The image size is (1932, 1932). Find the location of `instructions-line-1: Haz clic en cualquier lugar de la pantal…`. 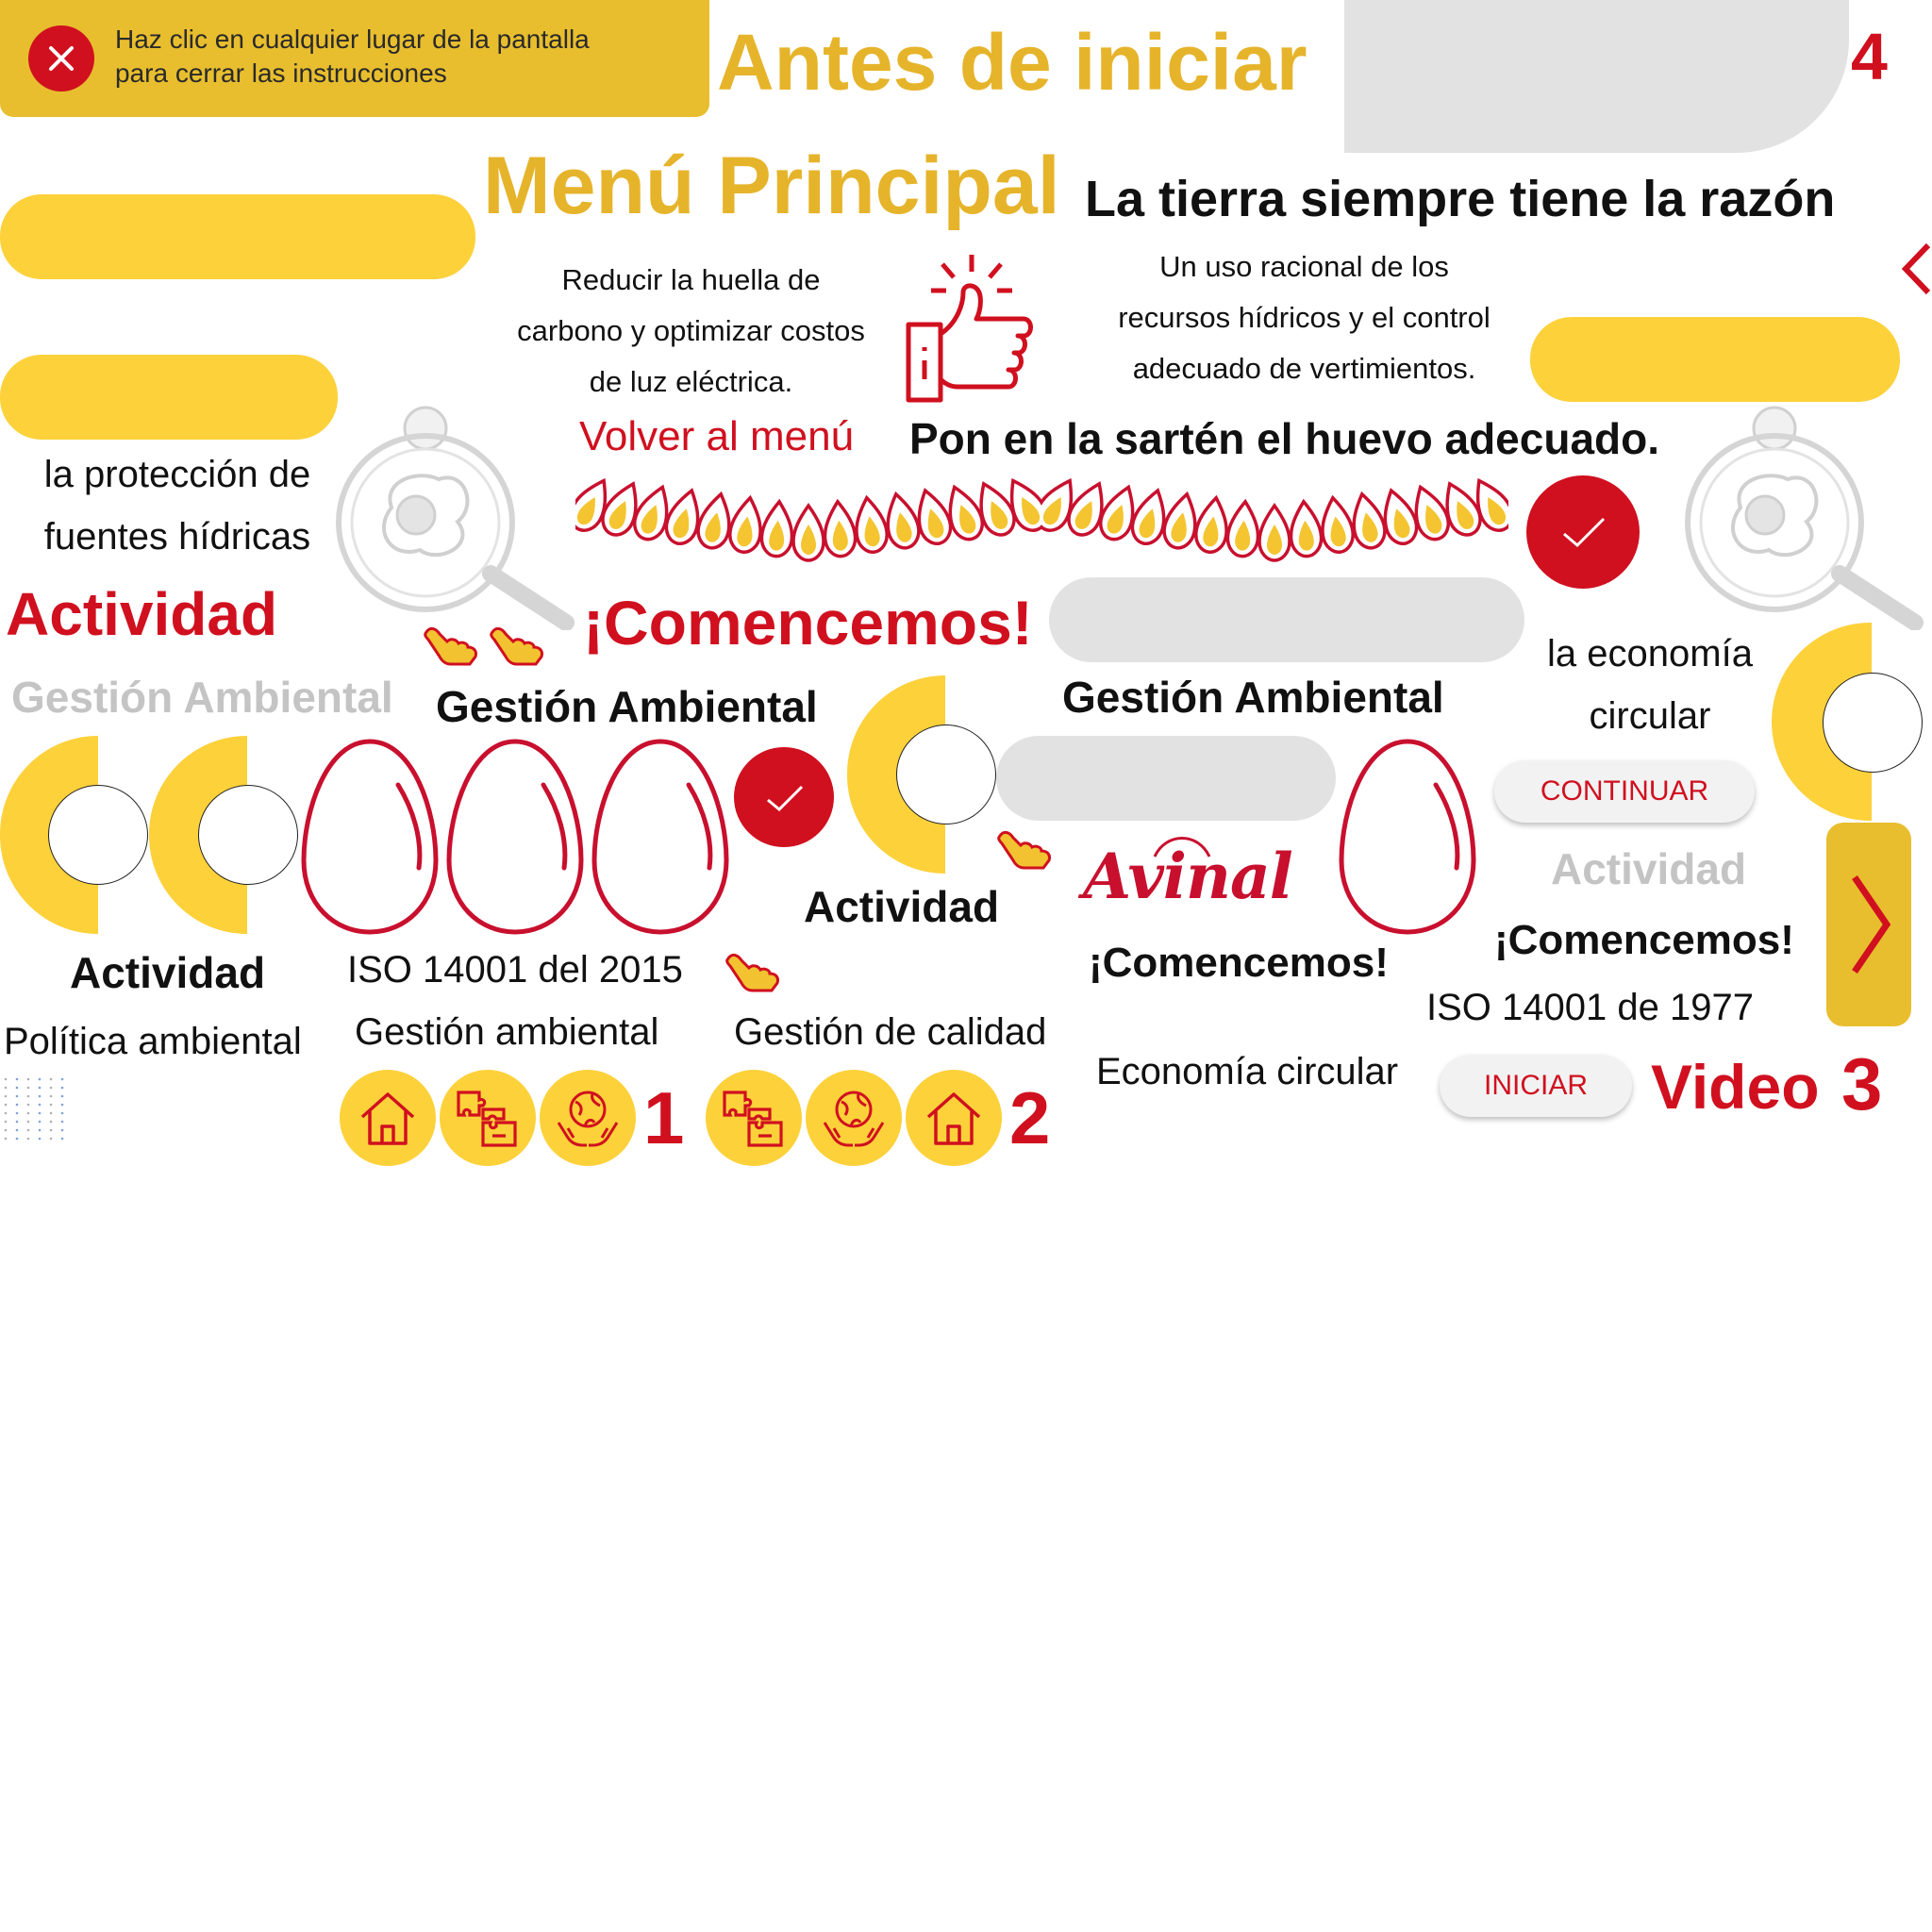

instructions-line-1: Haz clic en cualquier lugar de la pantal… is located at coordinates (353, 39).